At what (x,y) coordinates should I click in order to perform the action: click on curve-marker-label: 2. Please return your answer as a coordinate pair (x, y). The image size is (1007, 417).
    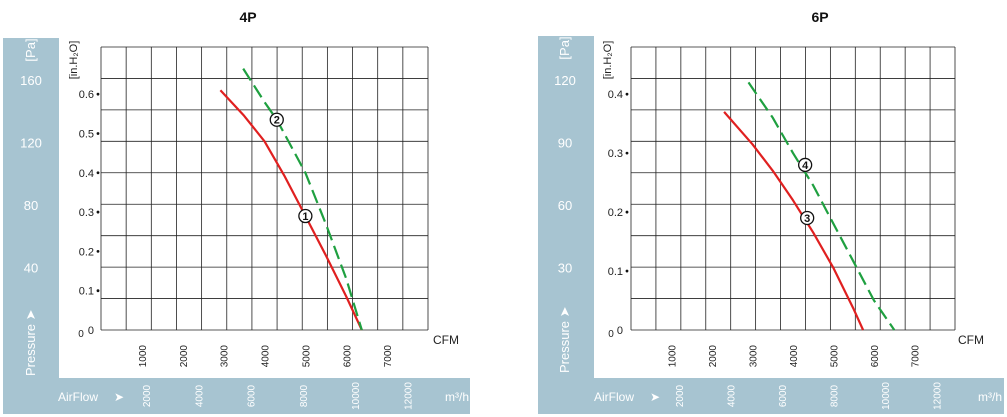
    Looking at the image, I should click on (277, 121).